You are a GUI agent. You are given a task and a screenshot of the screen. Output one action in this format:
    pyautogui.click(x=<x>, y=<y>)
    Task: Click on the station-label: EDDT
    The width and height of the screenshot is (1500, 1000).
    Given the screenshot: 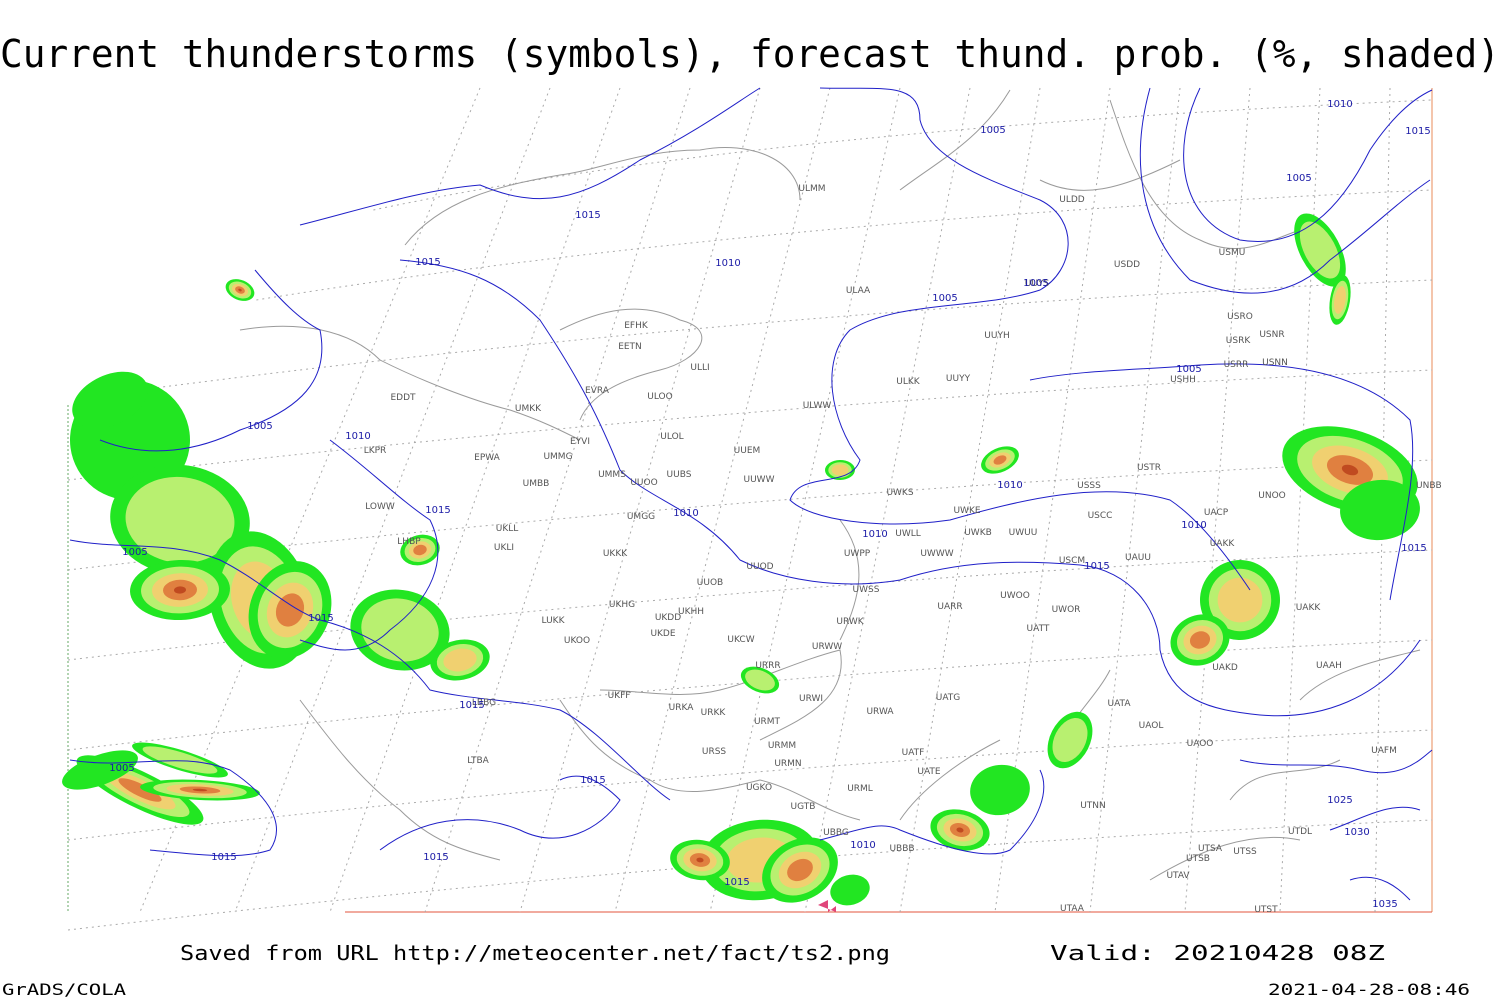 What is the action you would take?
    pyautogui.click(x=403, y=398)
    